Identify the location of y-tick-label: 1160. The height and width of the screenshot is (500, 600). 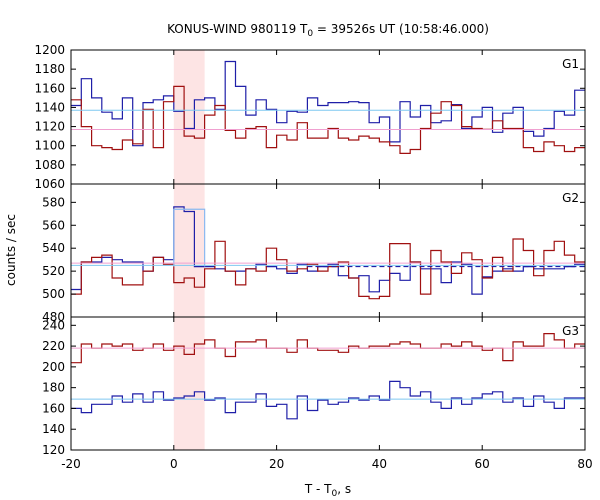
(49, 88).